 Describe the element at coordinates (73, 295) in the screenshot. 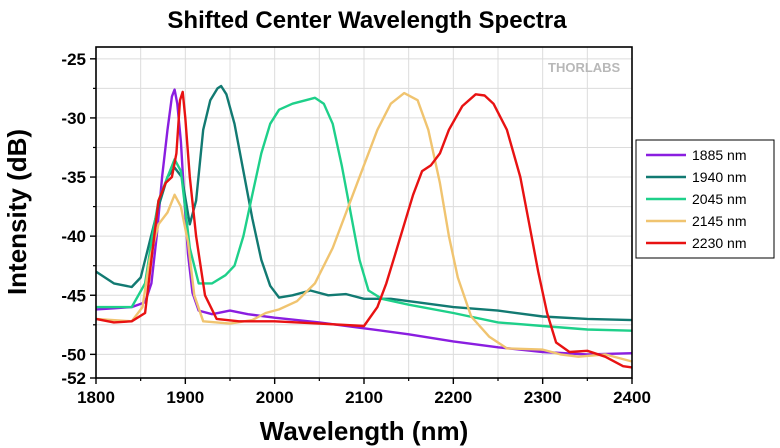

I see `y-tick-label: -45` at that location.